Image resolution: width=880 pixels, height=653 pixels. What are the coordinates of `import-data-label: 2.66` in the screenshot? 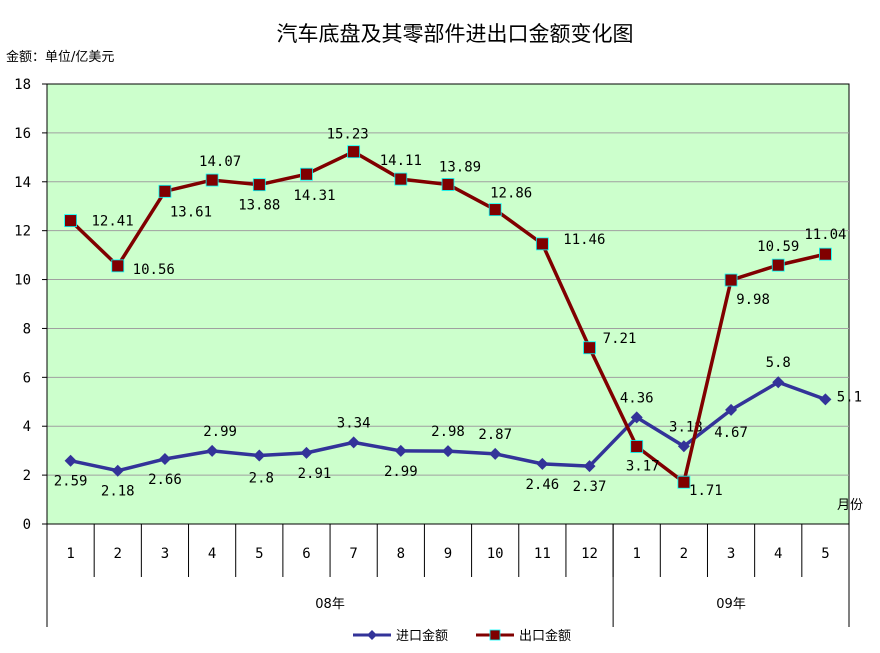 It's located at (165, 480).